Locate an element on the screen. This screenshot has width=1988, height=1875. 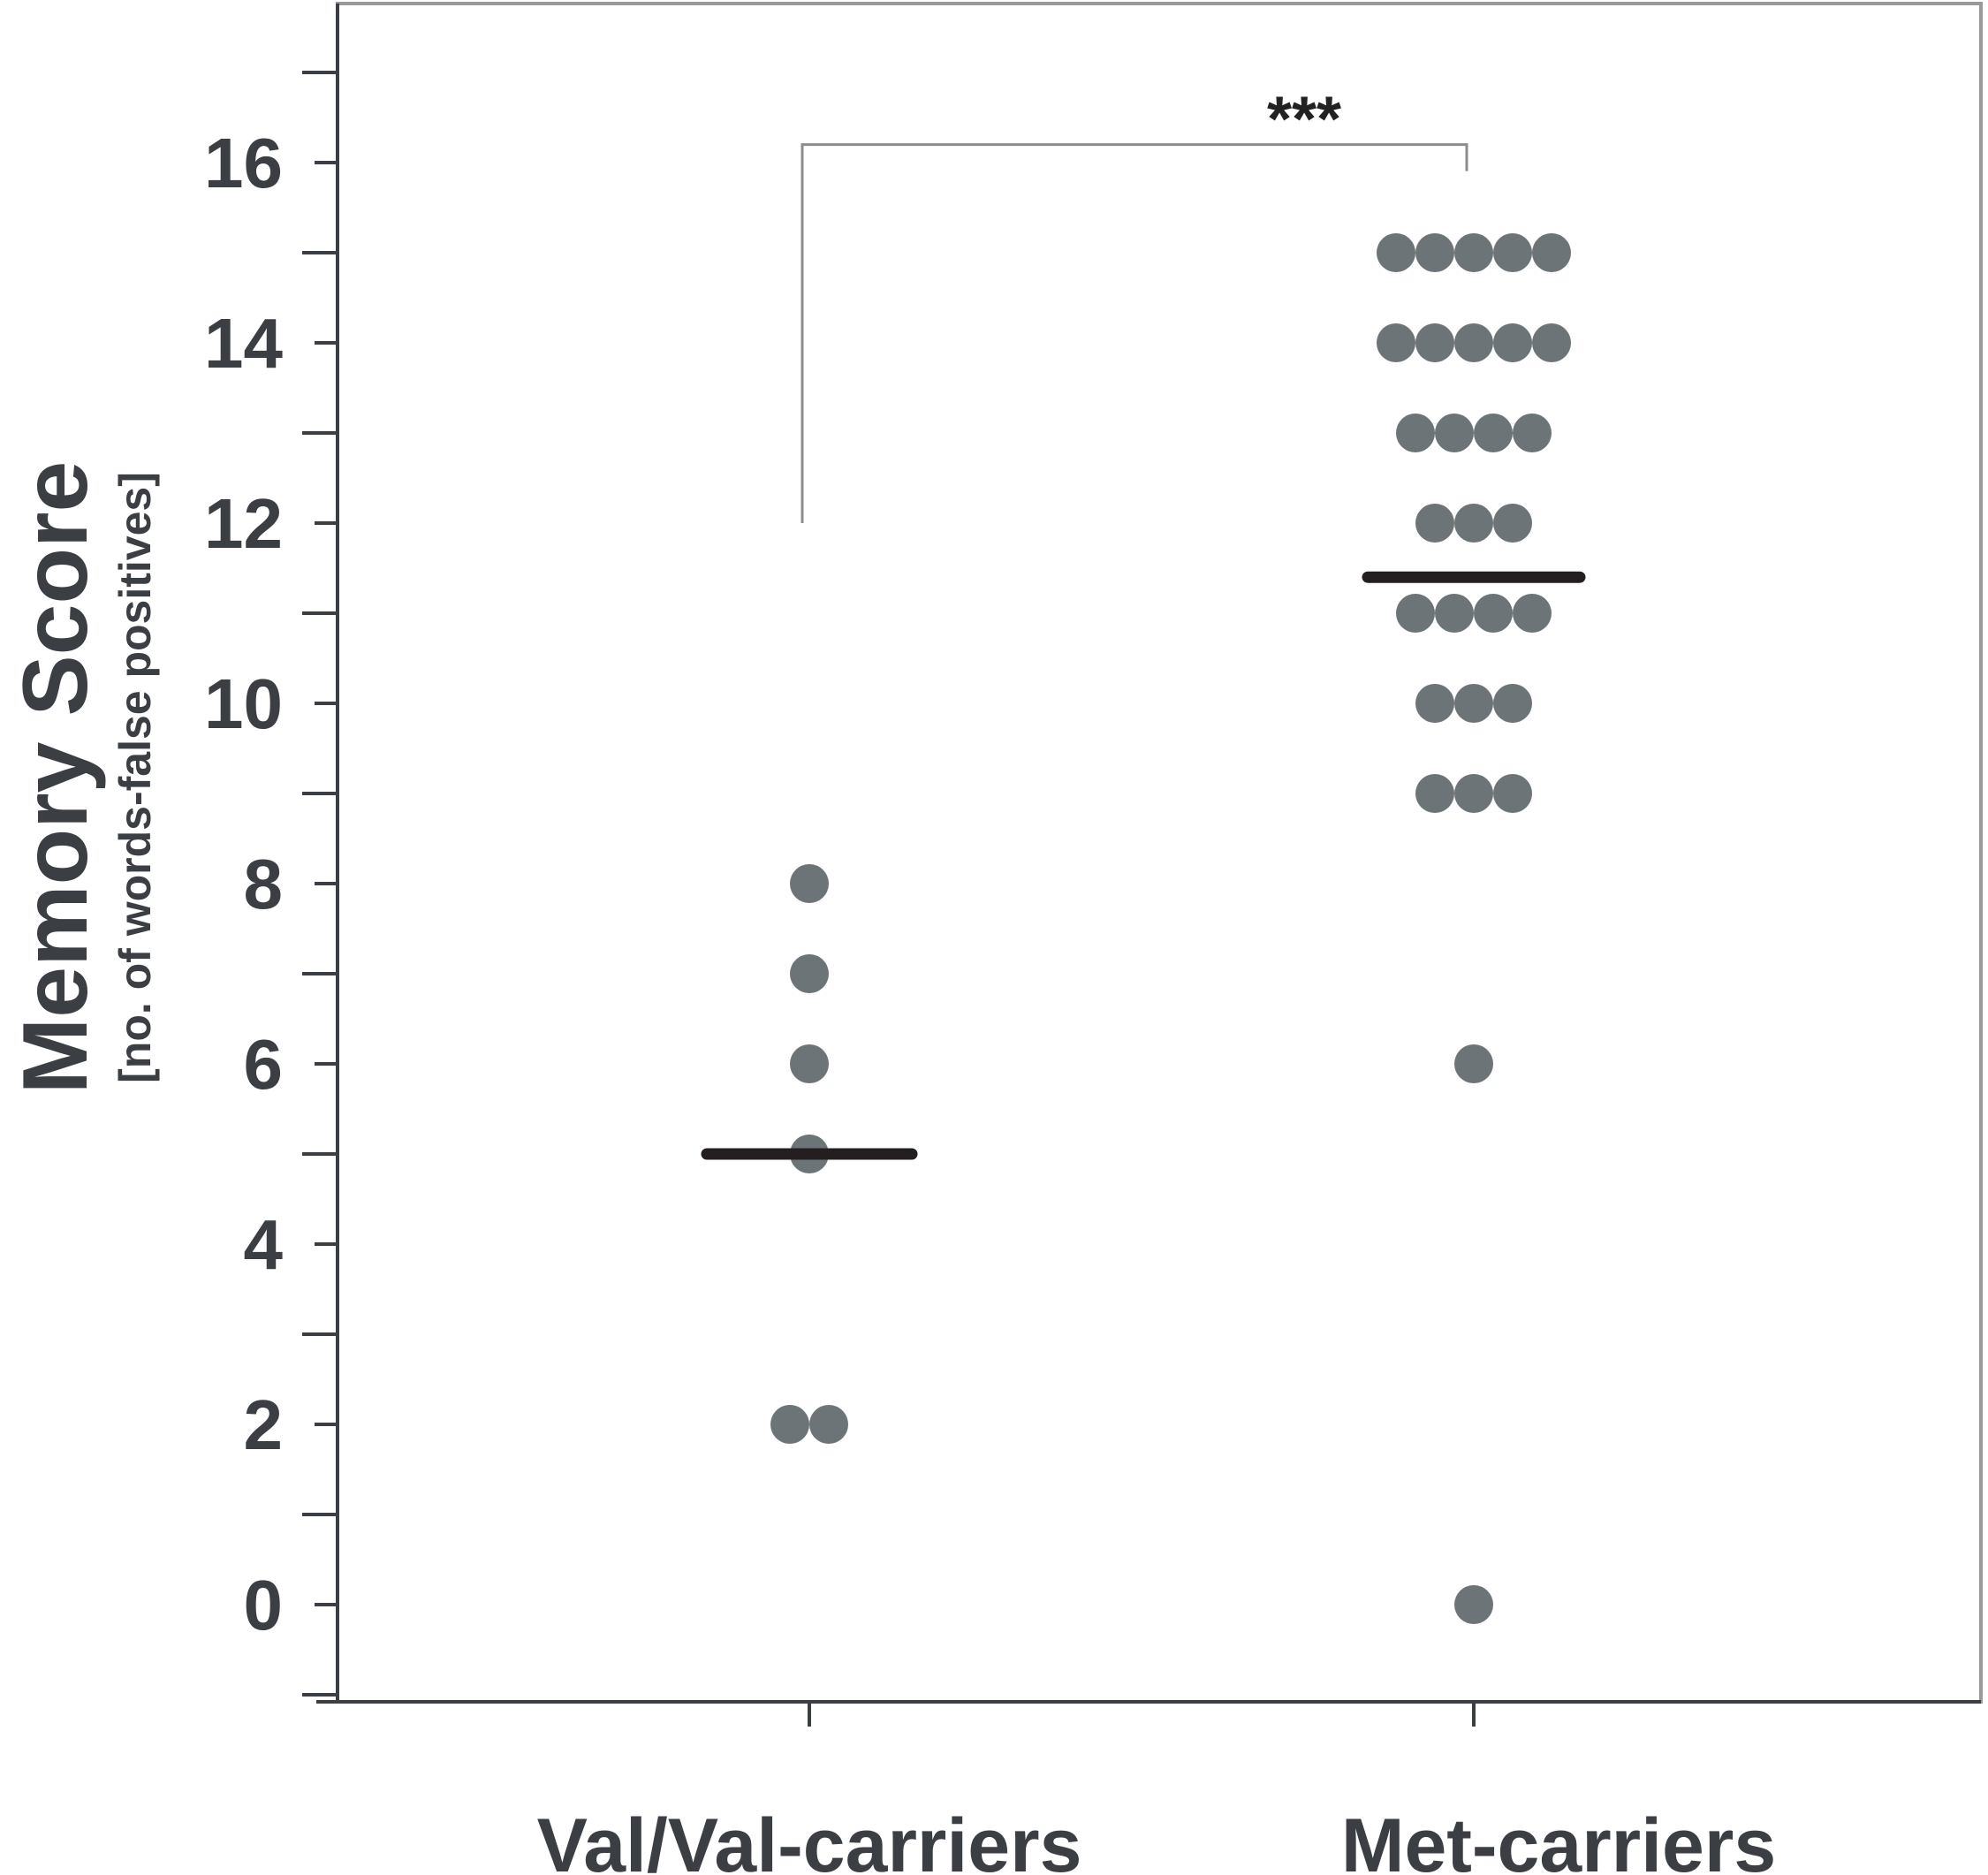
x-category-label: Met-carriers is located at coordinates (1558, 1839).